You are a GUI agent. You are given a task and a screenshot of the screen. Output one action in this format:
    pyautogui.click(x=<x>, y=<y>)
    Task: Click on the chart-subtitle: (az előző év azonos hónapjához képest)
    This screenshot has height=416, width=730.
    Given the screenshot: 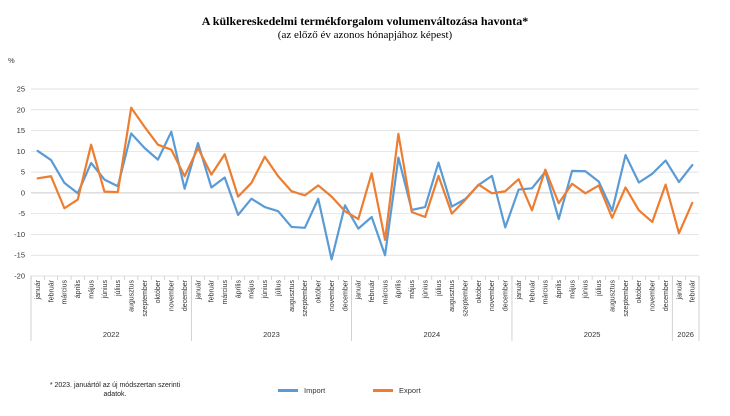 What is the action you would take?
    pyautogui.click(x=365, y=35)
    